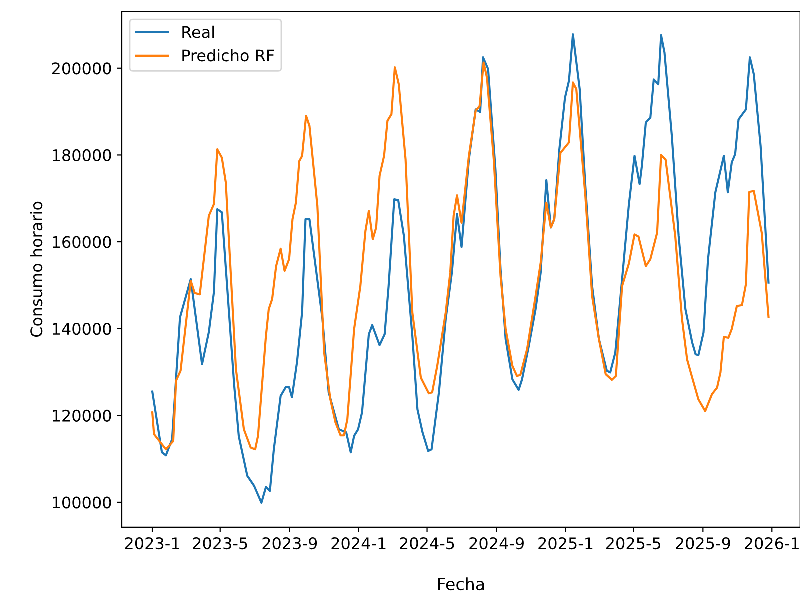 This screenshot has height=607, width=800. I want to click on x-tick-label: 2023-9, so click(290, 543).